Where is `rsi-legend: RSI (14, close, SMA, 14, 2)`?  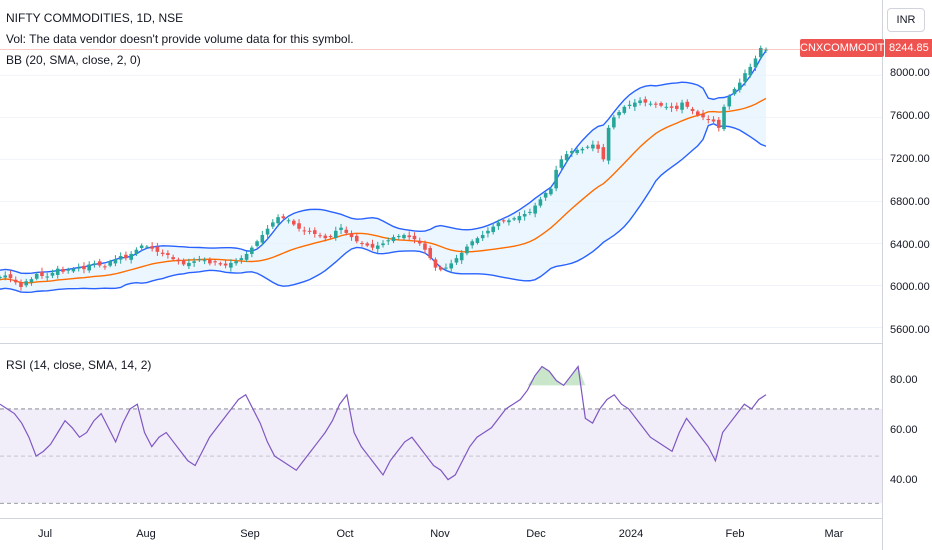
rsi-legend: RSI (14, close, SMA, 14, 2) is located at coordinates (79, 365).